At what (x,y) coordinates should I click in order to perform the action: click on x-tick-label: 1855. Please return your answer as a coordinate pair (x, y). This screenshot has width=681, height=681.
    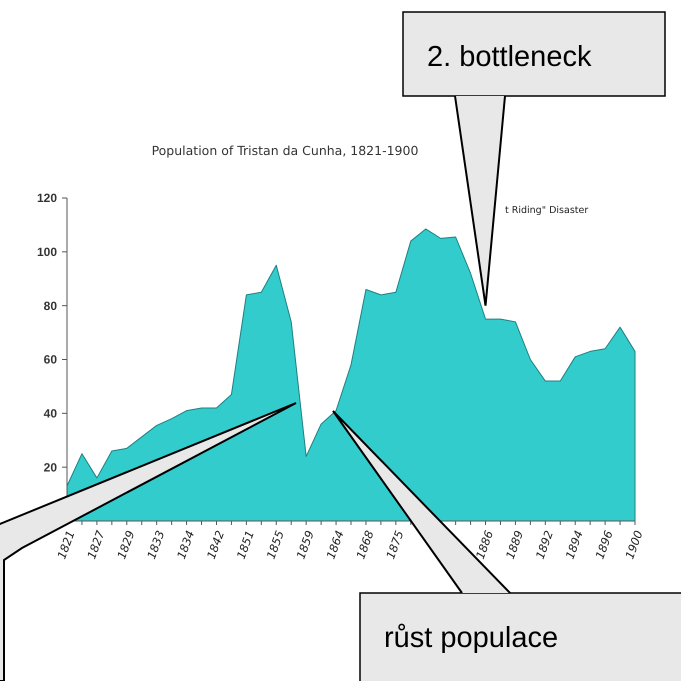
    Looking at the image, I should click on (275, 544).